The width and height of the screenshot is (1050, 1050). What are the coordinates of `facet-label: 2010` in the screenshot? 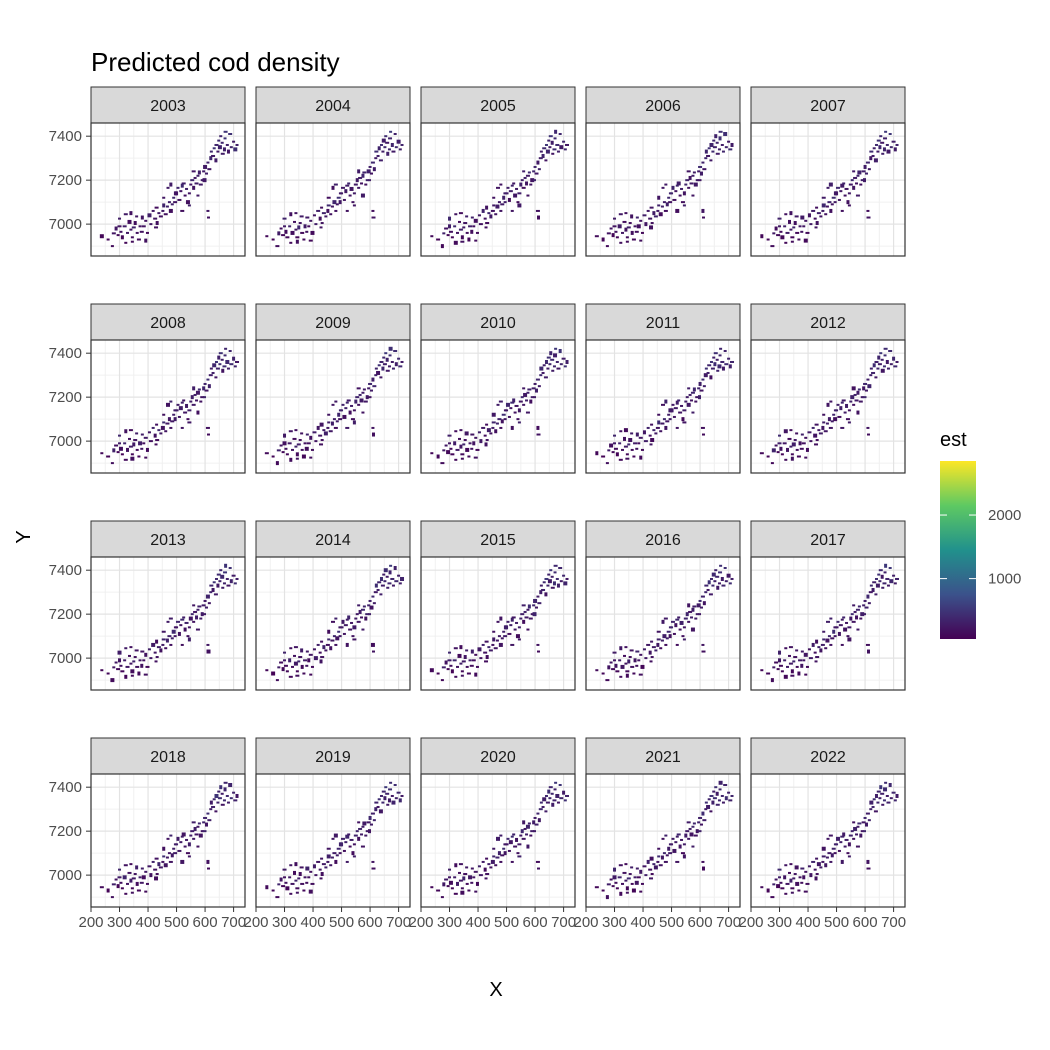 It's located at (498, 323).